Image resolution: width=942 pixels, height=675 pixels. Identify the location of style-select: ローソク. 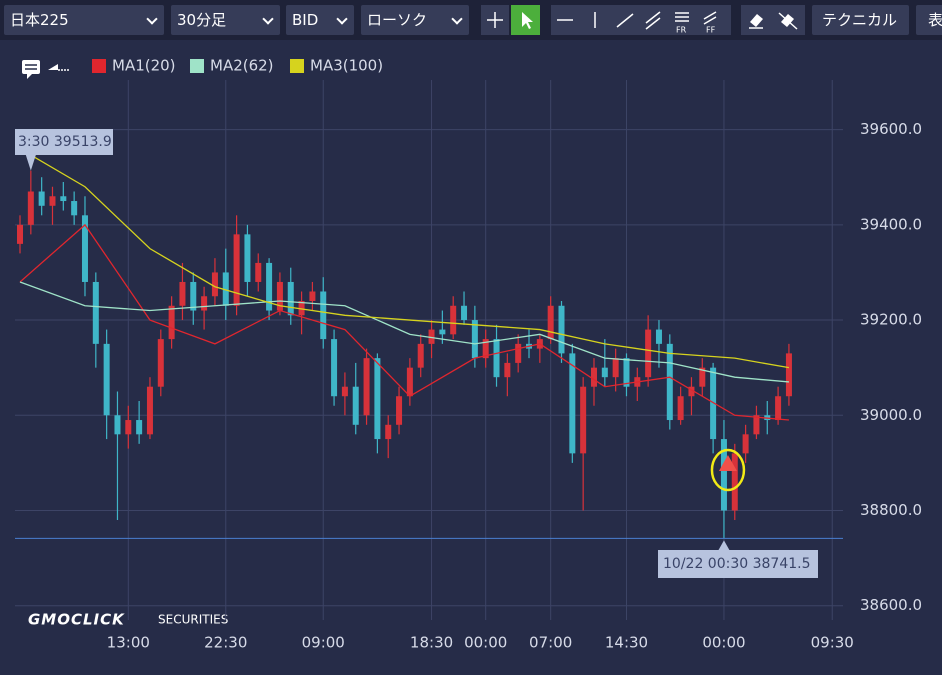
(415, 20).